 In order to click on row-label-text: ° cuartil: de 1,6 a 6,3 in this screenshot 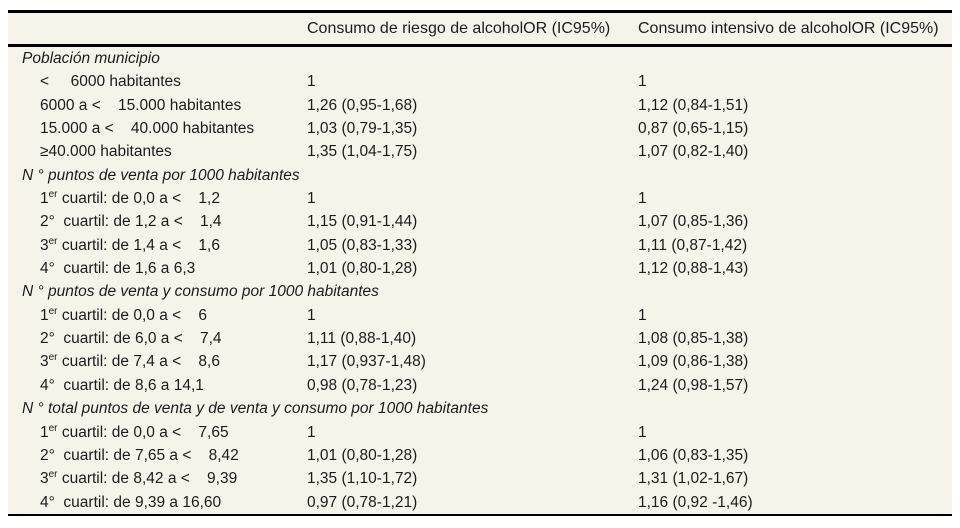, I will do `click(122, 269)`.